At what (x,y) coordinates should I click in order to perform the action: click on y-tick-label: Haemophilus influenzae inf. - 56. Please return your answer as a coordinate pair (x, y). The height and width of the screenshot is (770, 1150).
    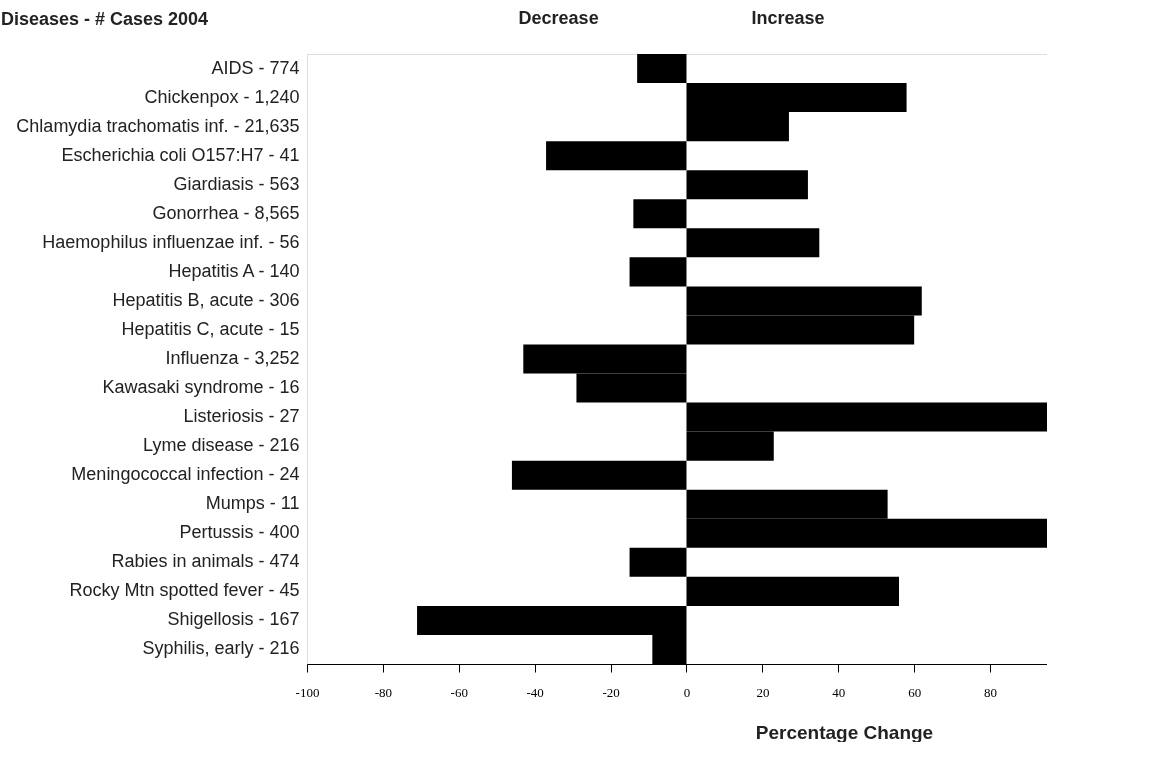
    Looking at the image, I should click on (171, 241).